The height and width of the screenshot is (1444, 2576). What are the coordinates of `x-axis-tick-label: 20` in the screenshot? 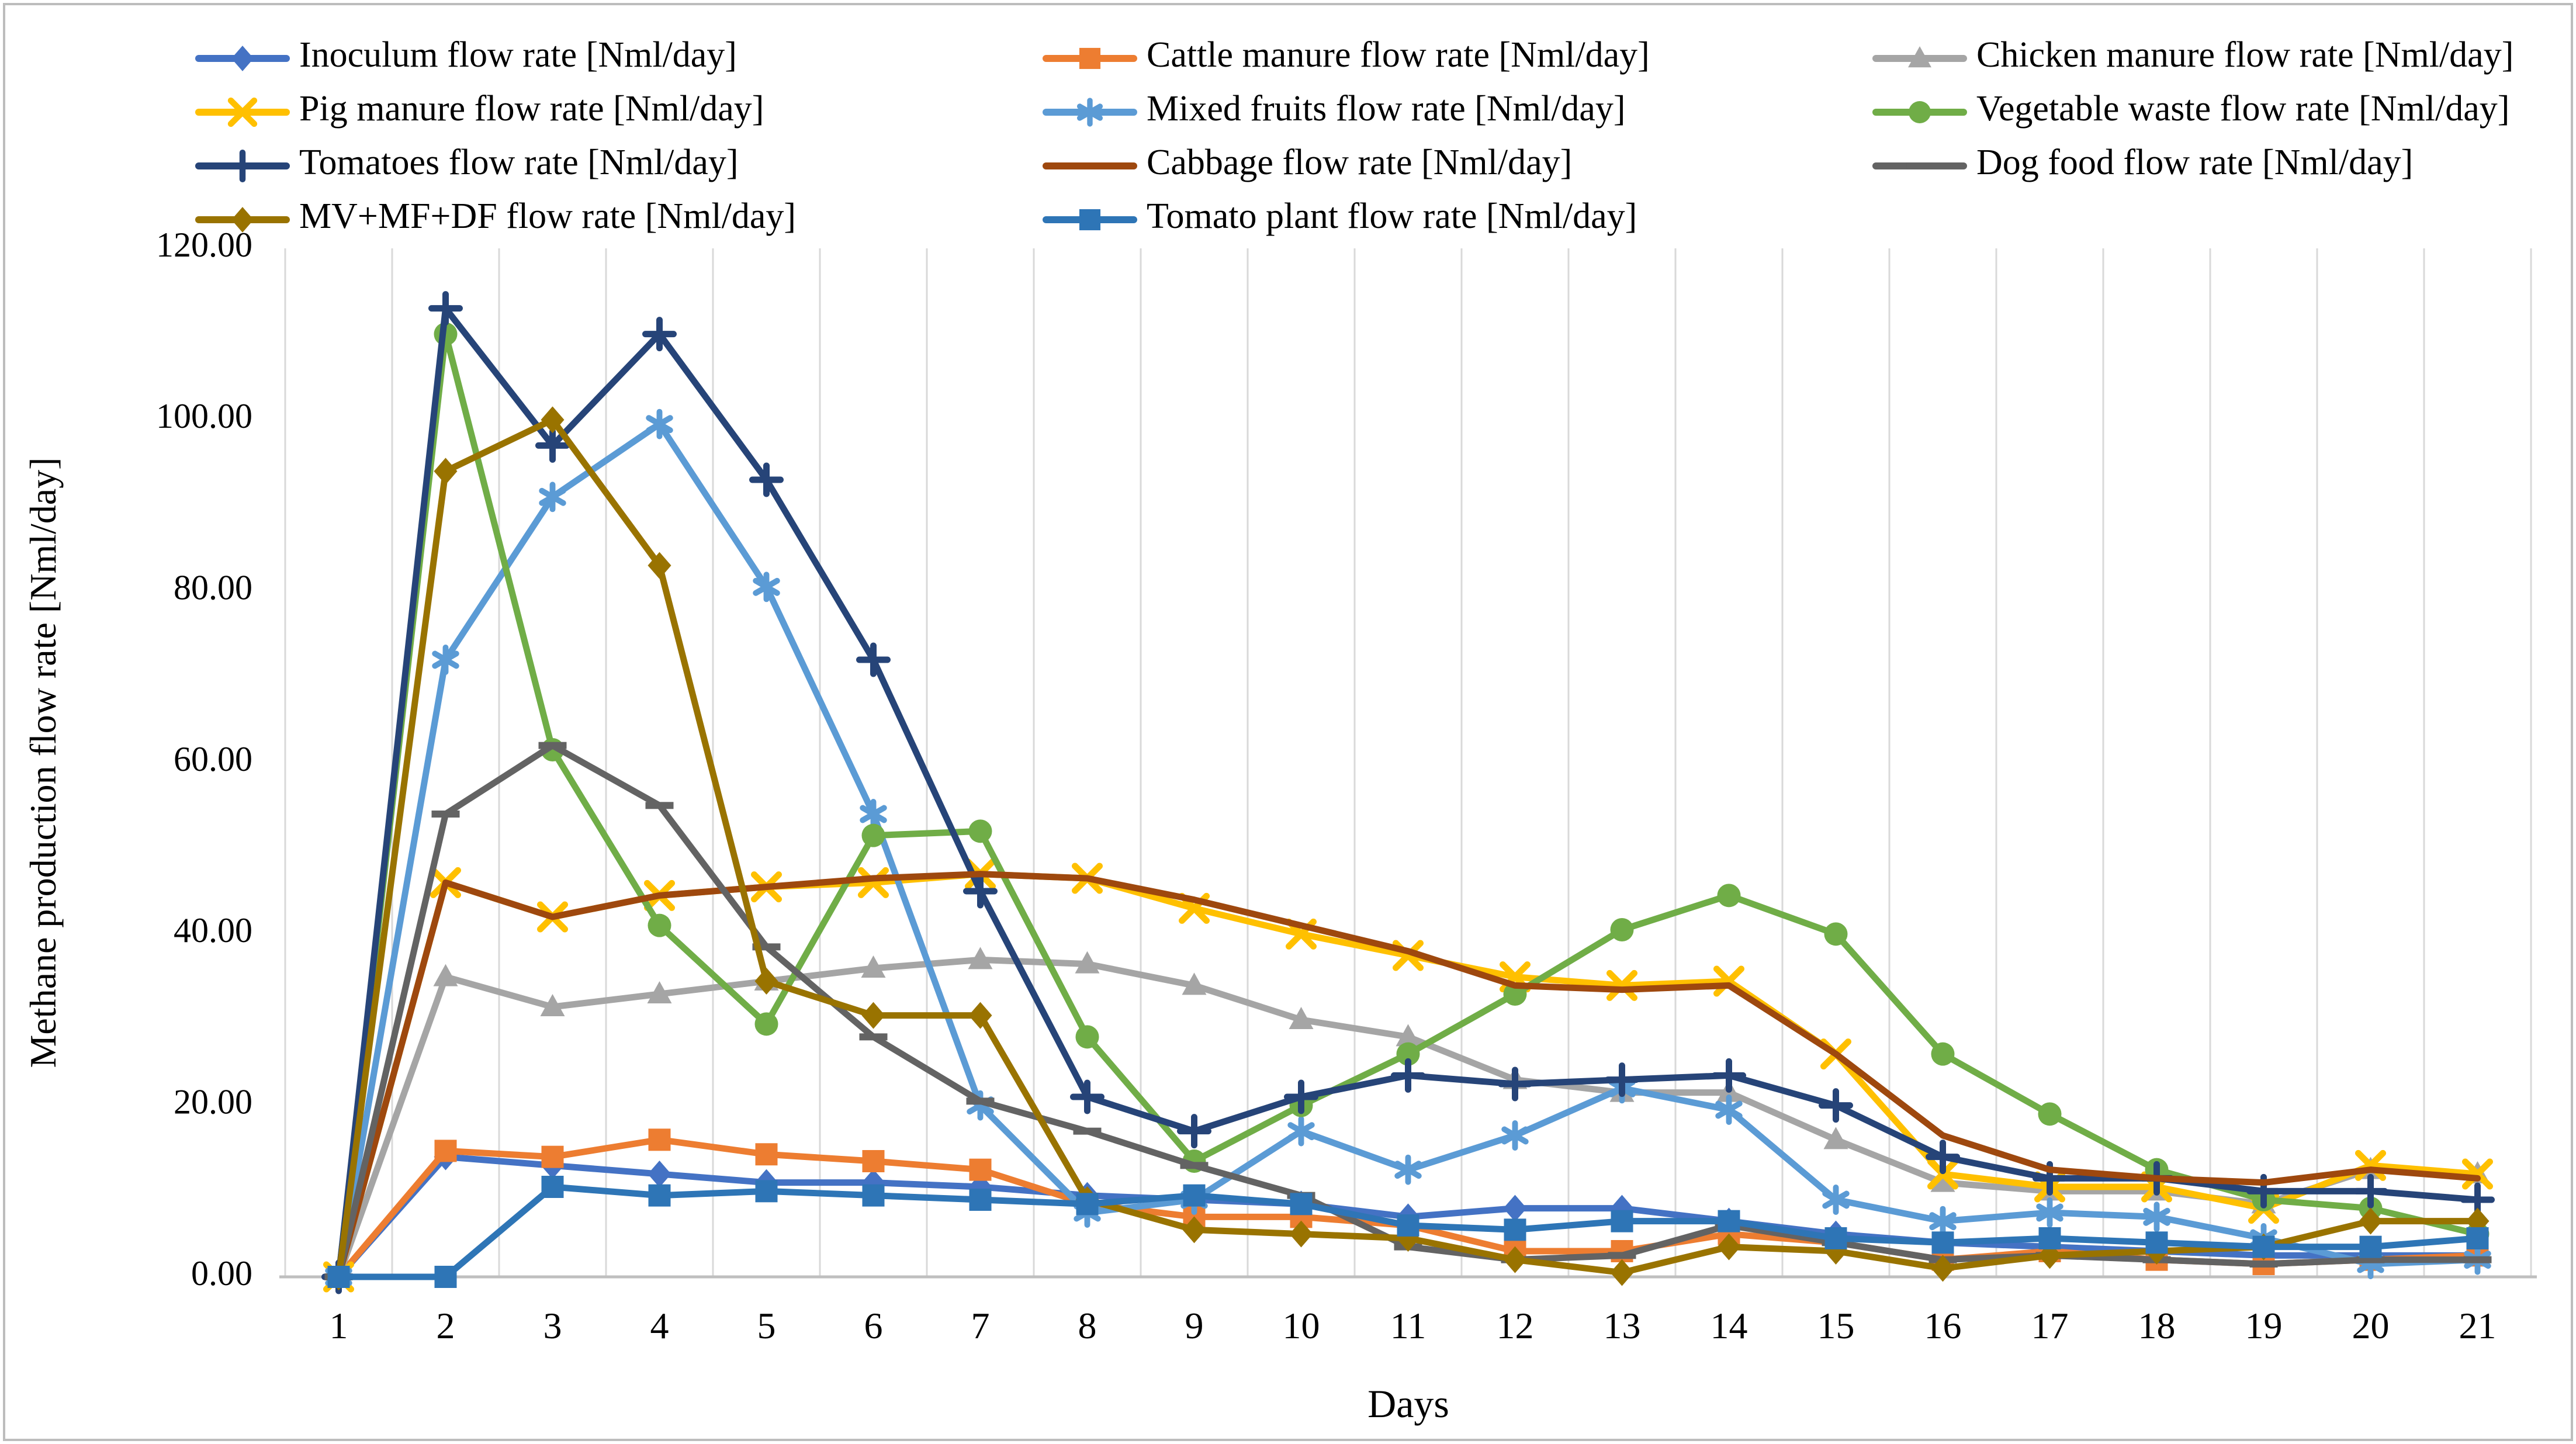 It's located at (2371, 1325).